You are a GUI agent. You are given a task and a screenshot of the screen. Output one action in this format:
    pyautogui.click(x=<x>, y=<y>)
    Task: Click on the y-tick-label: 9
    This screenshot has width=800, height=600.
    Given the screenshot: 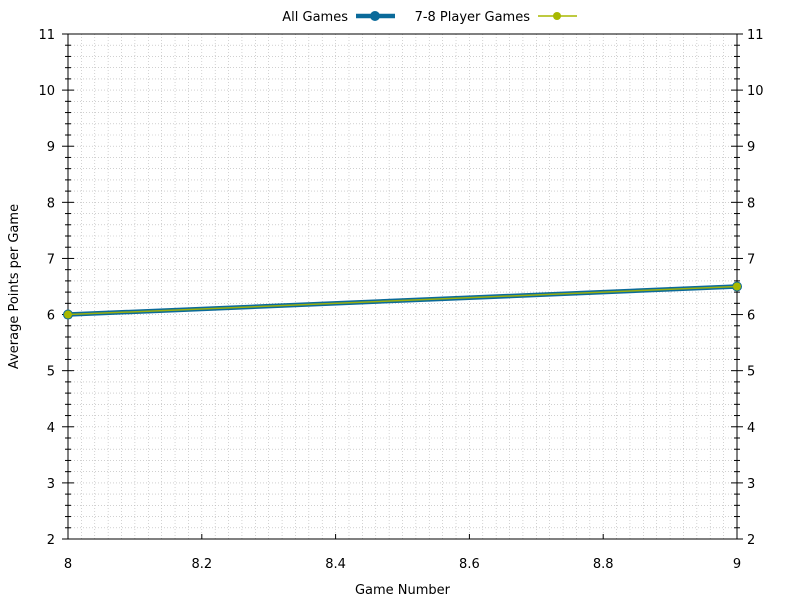 What is the action you would take?
    pyautogui.click(x=51, y=147)
    